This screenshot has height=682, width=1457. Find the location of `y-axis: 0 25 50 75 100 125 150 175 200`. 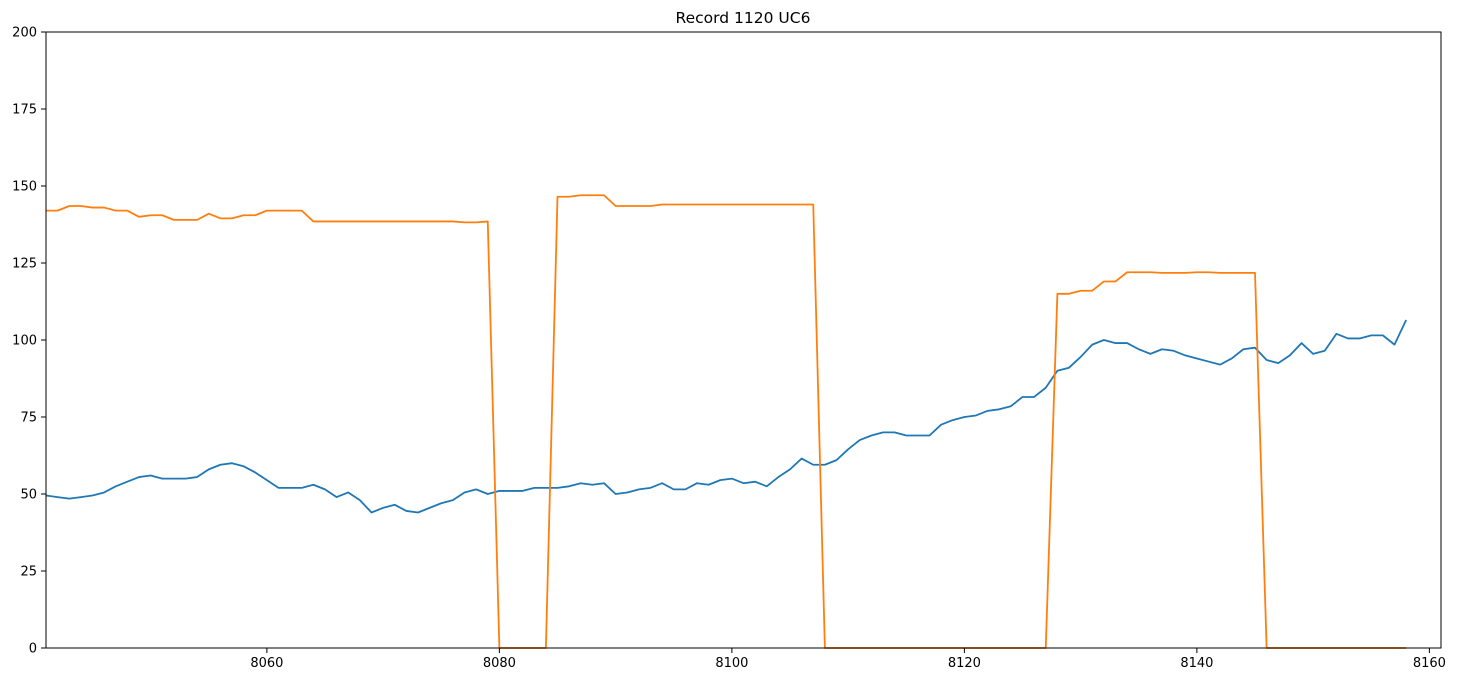

y-axis: 0 25 50 75 100 125 150 175 200 is located at coordinates (29, 341).